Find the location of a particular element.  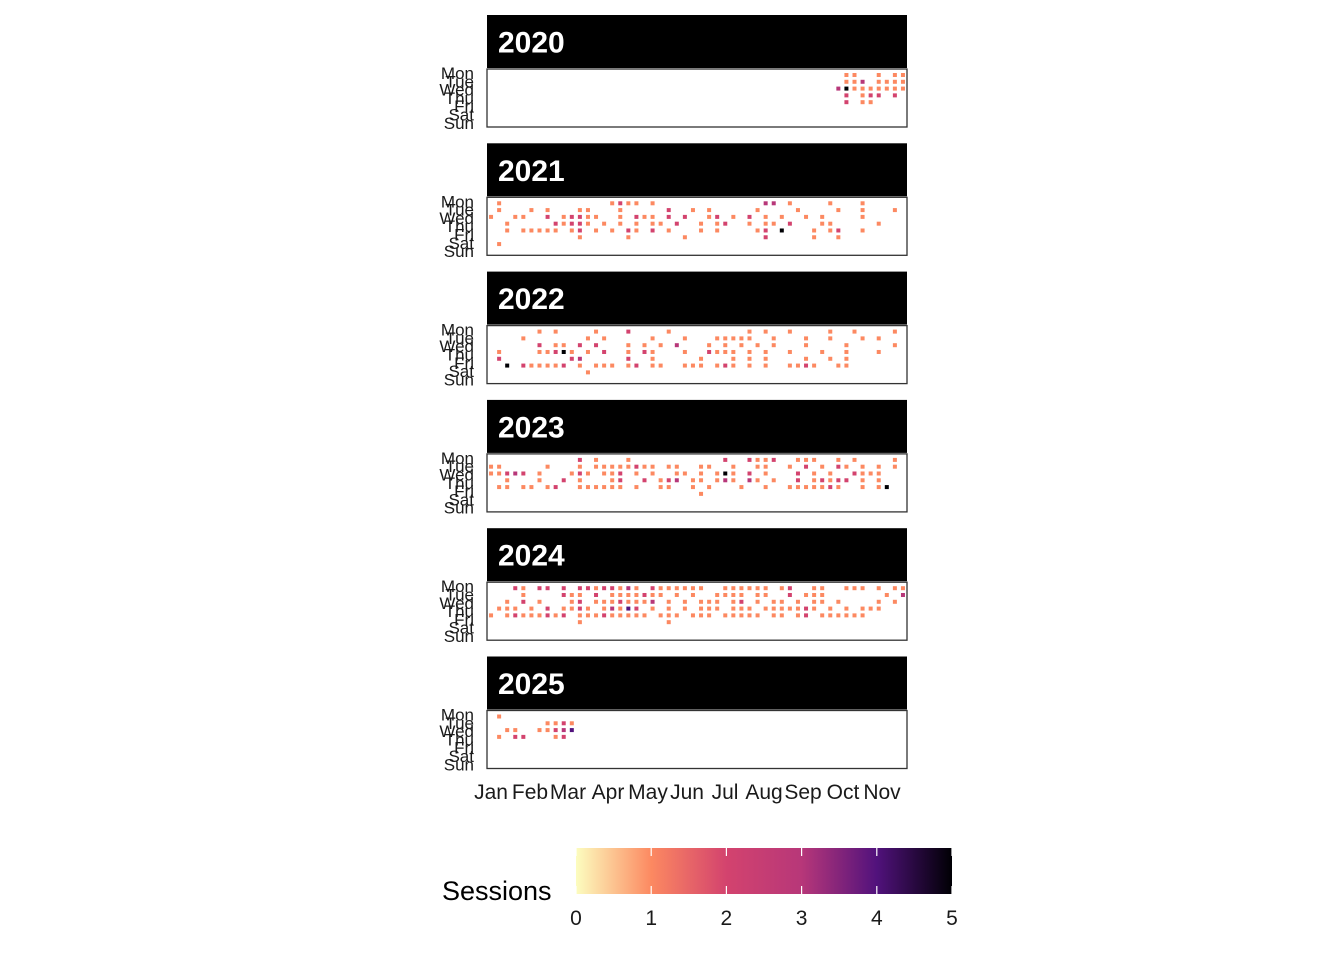

legend-colorbar is located at coordinates (764, 871).